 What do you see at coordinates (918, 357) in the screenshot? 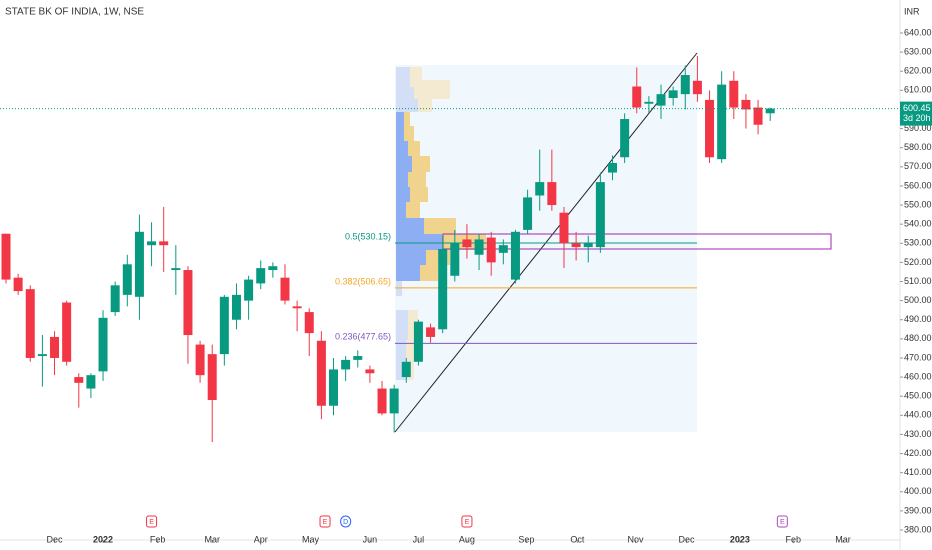
I see `y-tick-label: 470.00` at bounding box center [918, 357].